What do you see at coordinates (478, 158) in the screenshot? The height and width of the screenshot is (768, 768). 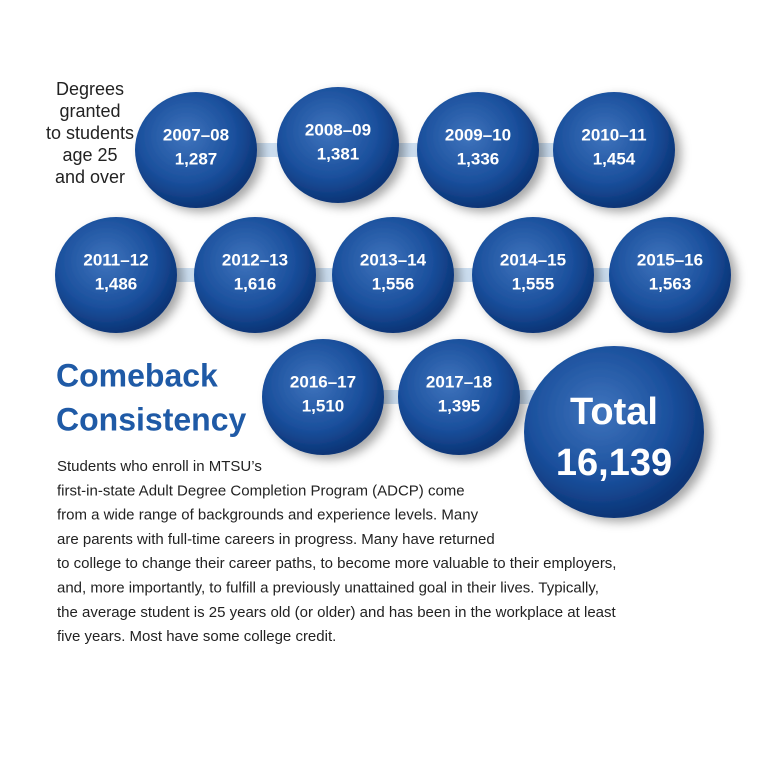 I see `bubble-count: 1,336` at bounding box center [478, 158].